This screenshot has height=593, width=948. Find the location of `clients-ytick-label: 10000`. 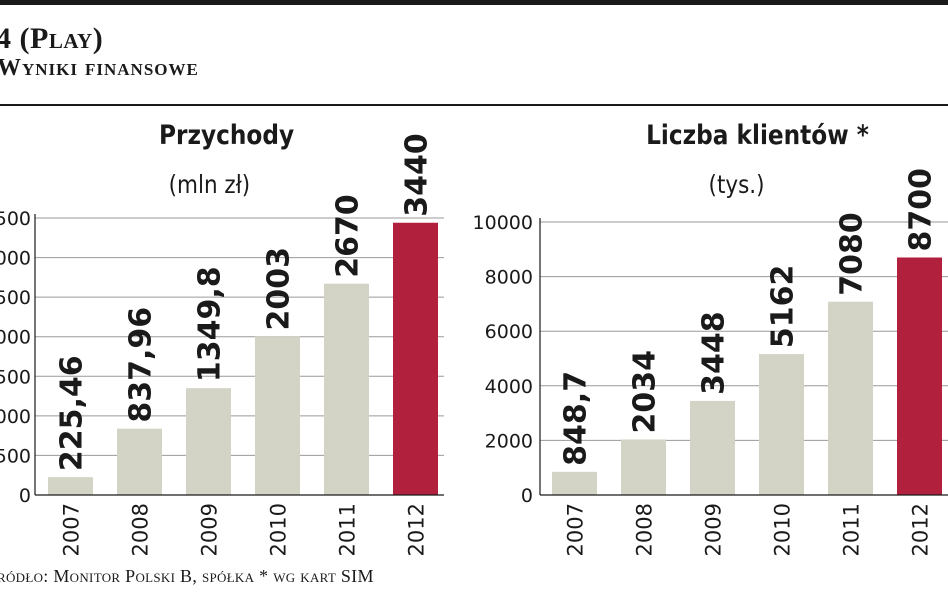

clients-ytick-label: 10000 is located at coordinates (503, 223).